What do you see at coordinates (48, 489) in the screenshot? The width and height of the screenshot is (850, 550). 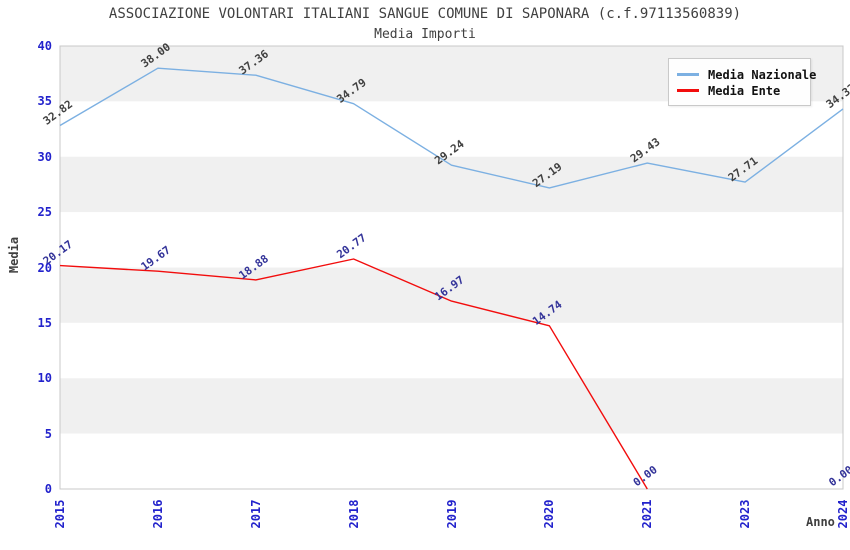 I see `y-tick-label: 0` at bounding box center [48, 489].